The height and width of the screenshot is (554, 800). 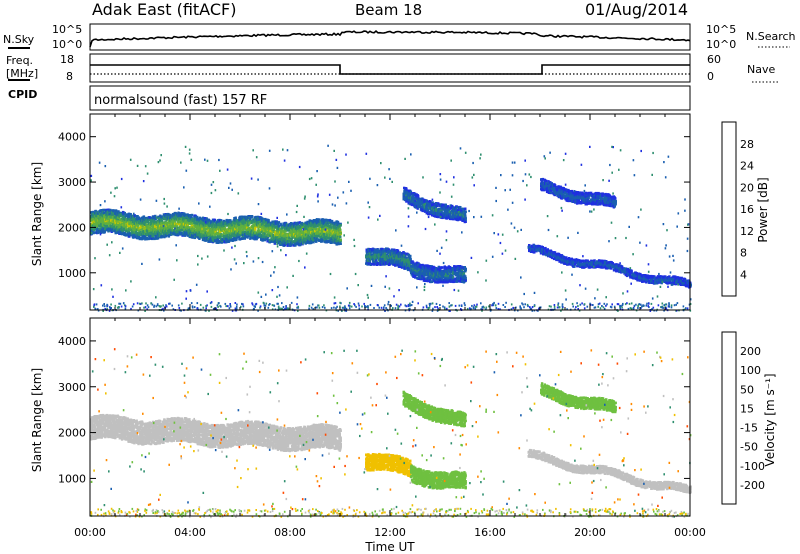 What do you see at coordinates (67, 44) in the screenshot?
I see `noise-left-tick-bottom: 10^0` at bounding box center [67, 44].